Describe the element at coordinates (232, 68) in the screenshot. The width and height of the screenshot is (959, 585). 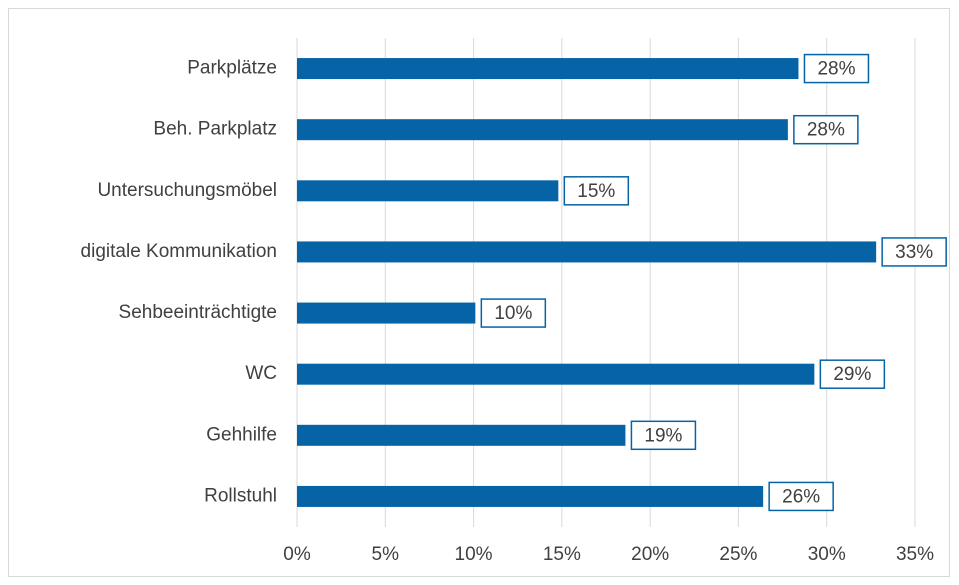
I see `y-tick-label: Parkplätze` at that location.